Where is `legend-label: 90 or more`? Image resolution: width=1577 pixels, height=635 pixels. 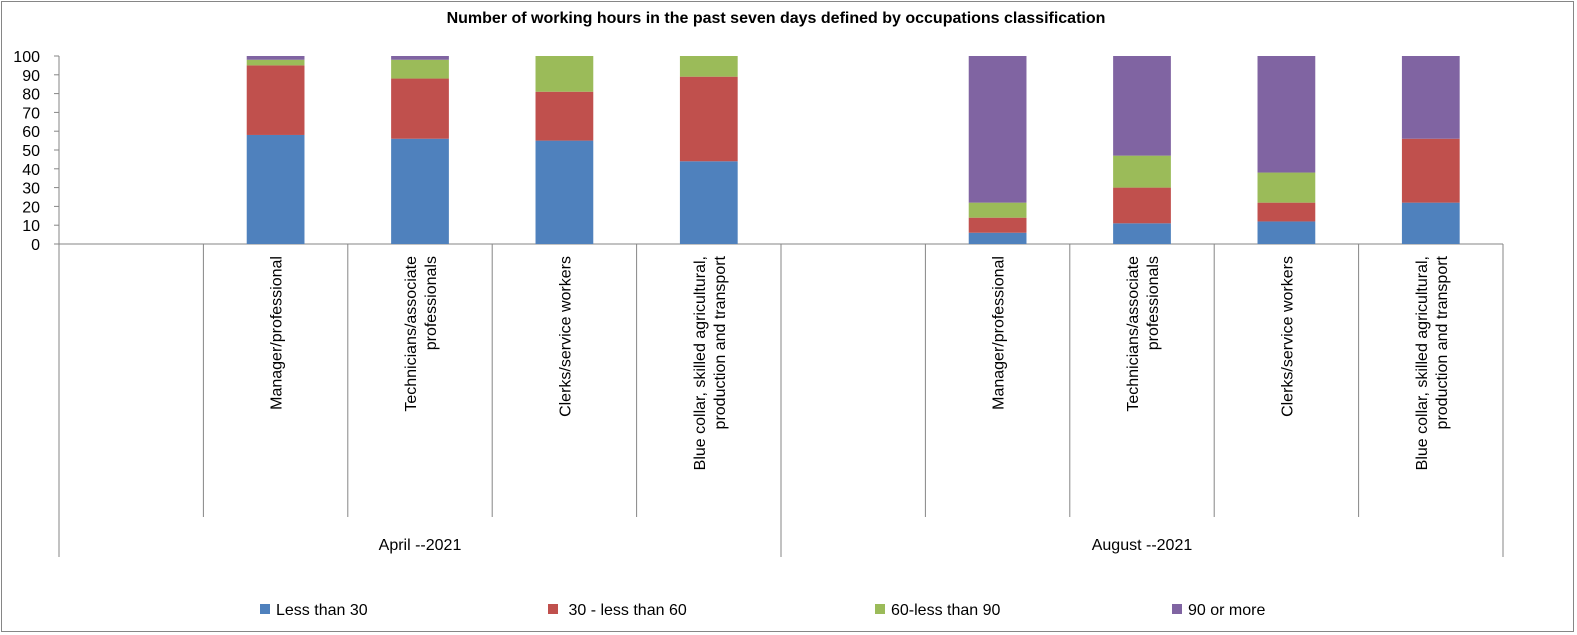 legend-label: 90 or more is located at coordinates (1226, 610).